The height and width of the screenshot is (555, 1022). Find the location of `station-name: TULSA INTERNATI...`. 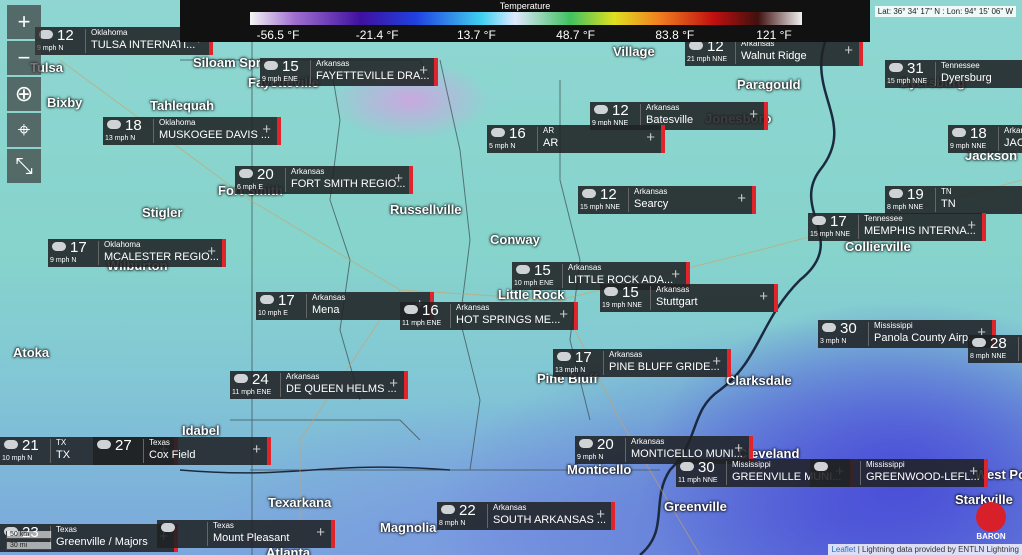

station-name: TULSA INTERNATI... is located at coordinates (143, 45).